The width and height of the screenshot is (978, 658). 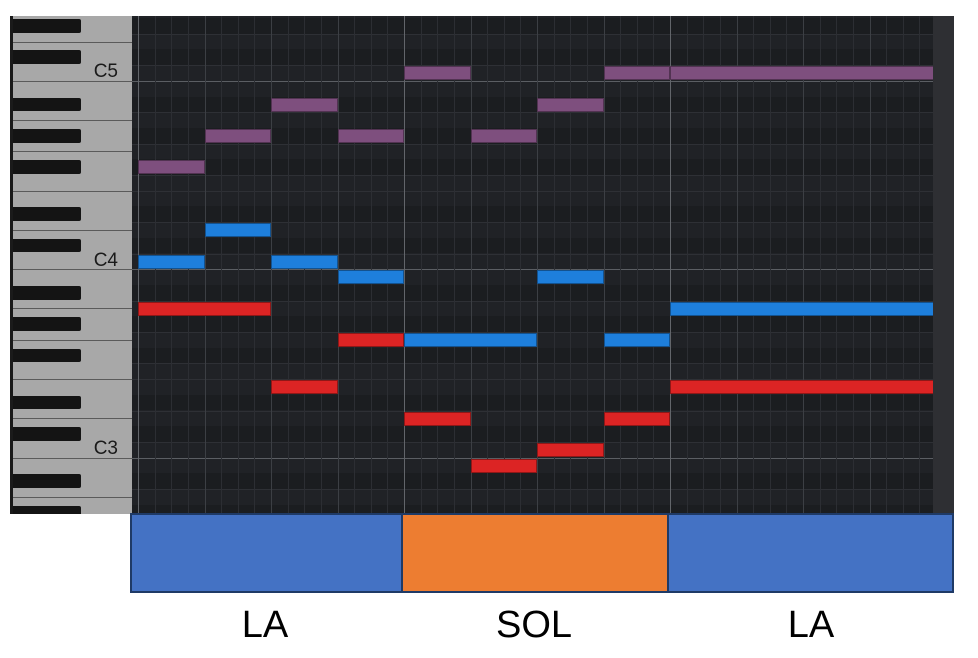 What do you see at coordinates (943, 265) in the screenshot?
I see `grid-right-margin` at bounding box center [943, 265].